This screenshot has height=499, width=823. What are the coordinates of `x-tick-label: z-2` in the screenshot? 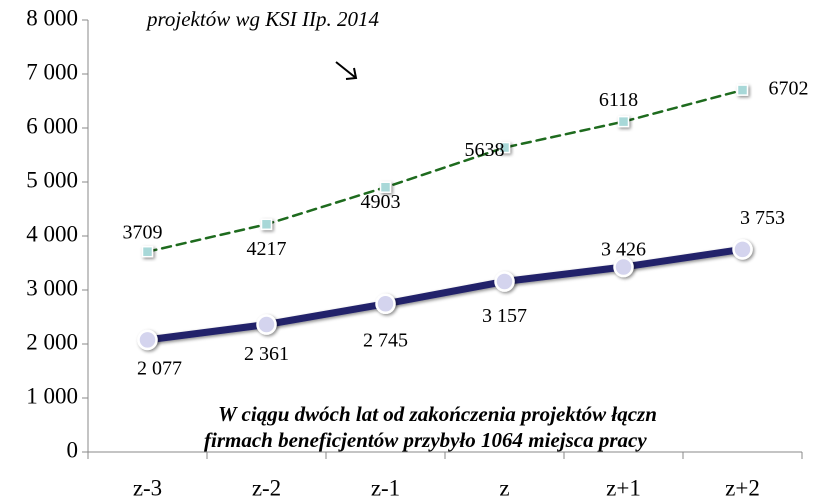 It's located at (266, 487).